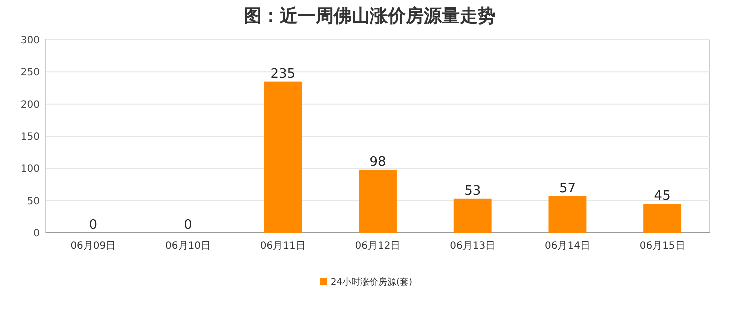  What do you see at coordinates (30, 170) in the screenshot?
I see `y-tick-label: 100` at bounding box center [30, 170].